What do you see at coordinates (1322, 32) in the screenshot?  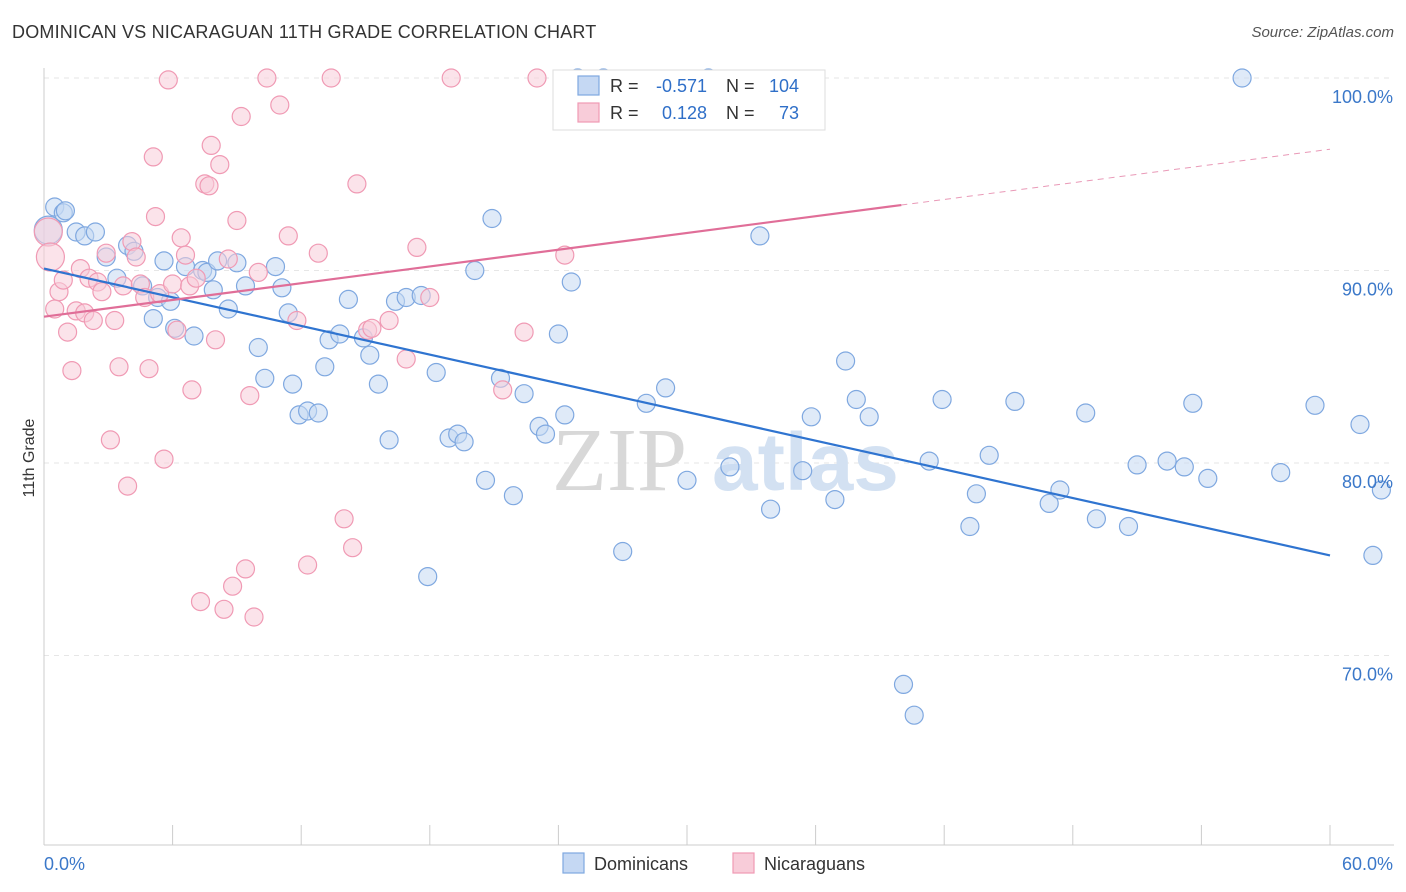 I see `source-label: Source: ZipAtlas.com` at bounding box center [1322, 32].